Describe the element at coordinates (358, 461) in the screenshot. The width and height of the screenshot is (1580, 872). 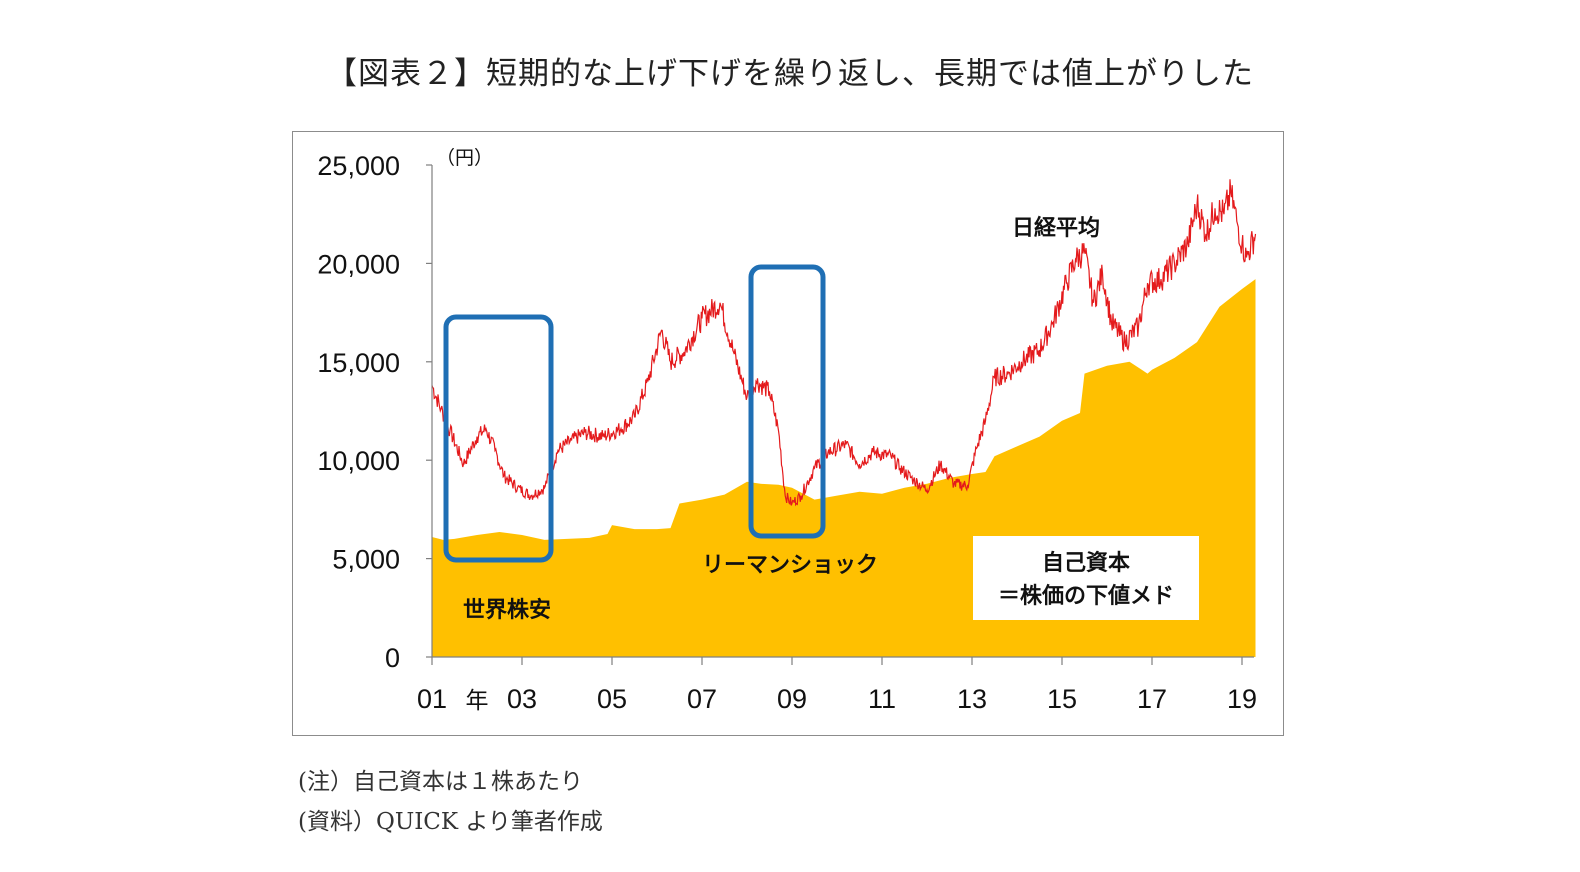
I see `y-tick-label: 10,000` at that location.